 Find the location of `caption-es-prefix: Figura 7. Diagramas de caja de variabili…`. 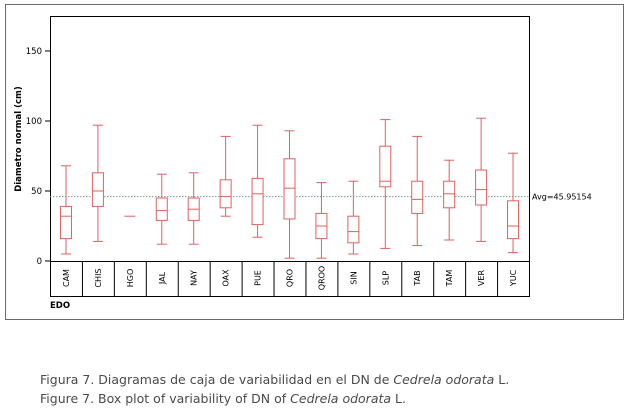

caption-es-prefix: Figura 7. Diagramas de caja de variabili… is located at coordinates (217, 379).